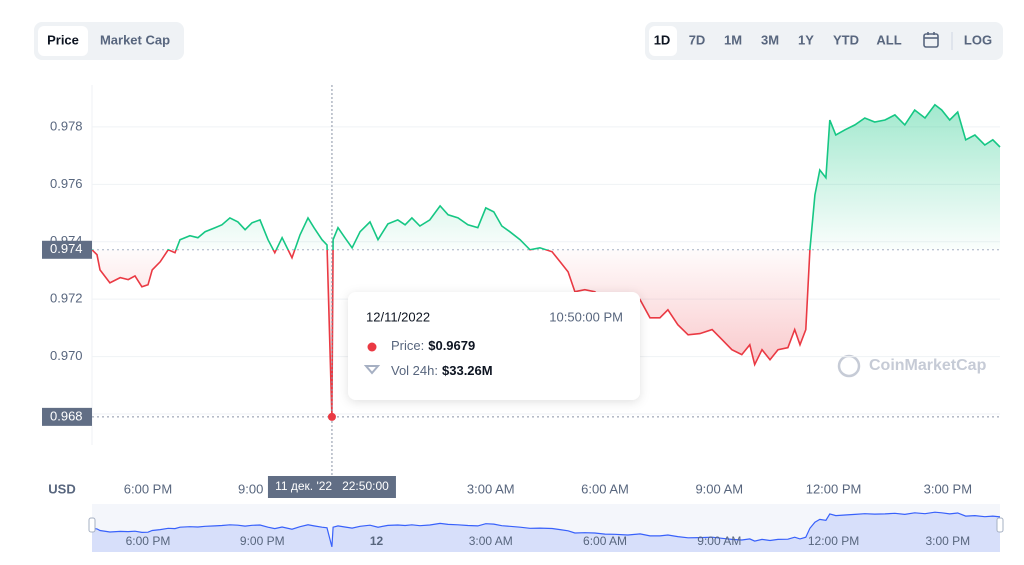 This screenshot has width=1024, height=565. I want to click on x-highlight, so click(331, 487).